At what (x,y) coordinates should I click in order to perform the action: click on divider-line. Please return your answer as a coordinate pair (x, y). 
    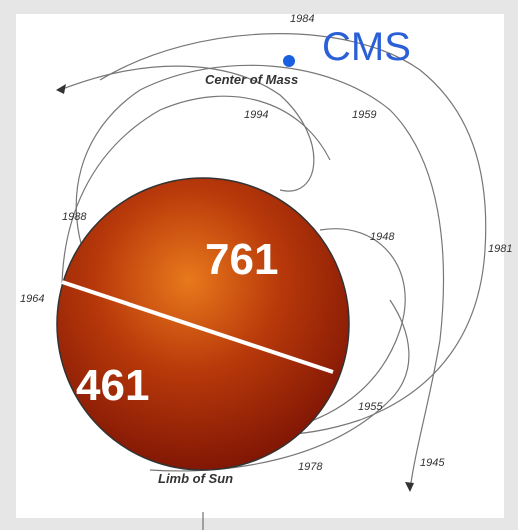
    Looking at the image, I should click on (197, 327).